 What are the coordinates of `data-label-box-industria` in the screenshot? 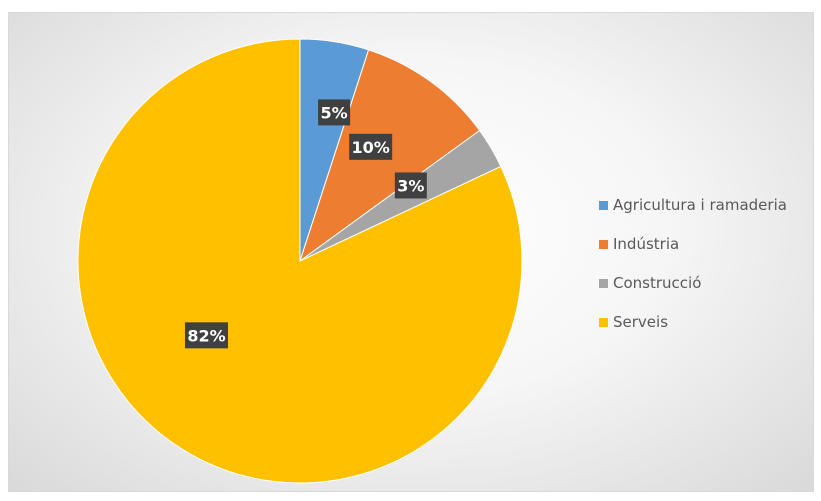 It's located at (371, 146).